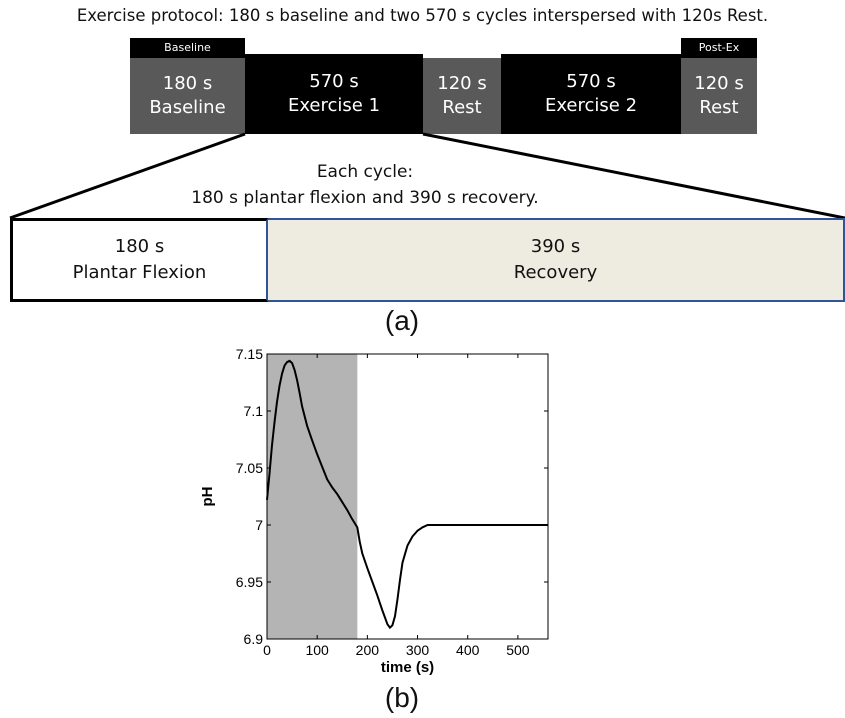 The image size is (845, 718). Describe the element at coordinates (365, 172) in the screenshot. I see `cycle-caption-1: Each cycle:` at that location.